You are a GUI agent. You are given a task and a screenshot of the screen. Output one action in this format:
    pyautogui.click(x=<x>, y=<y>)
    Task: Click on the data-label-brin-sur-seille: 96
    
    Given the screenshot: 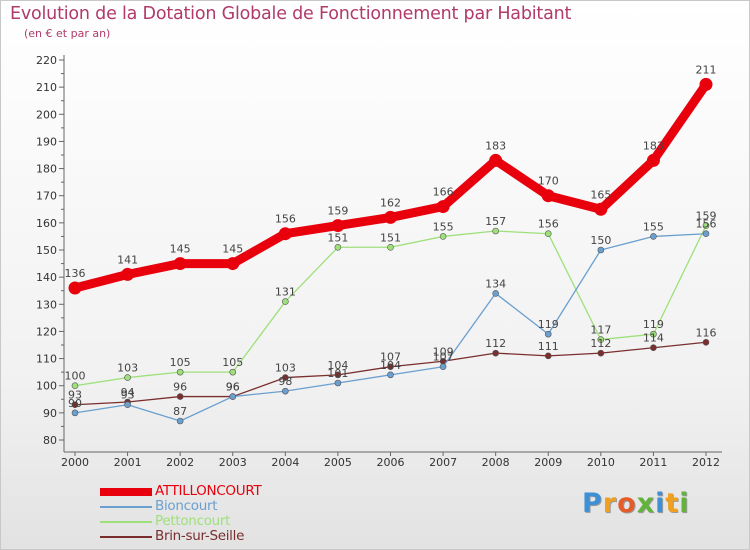 What is the action you would take?
    pyautogui.click(x=233, y=387)
    